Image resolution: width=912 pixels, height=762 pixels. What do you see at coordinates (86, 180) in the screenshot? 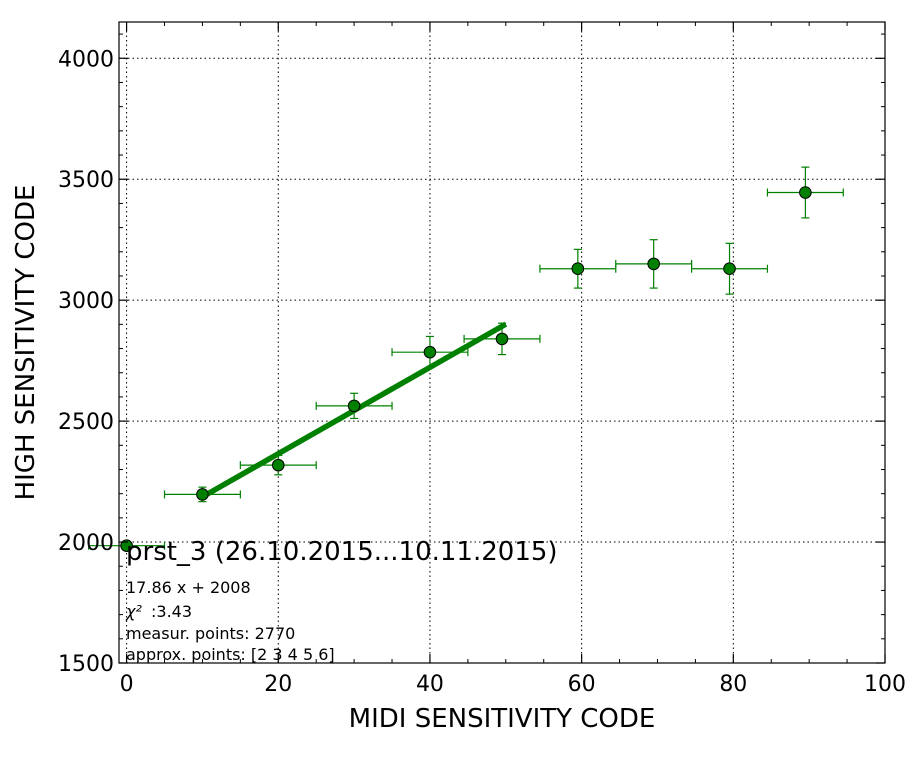
I see `y-tick-label: 3500` at bounding box center [86, 180].